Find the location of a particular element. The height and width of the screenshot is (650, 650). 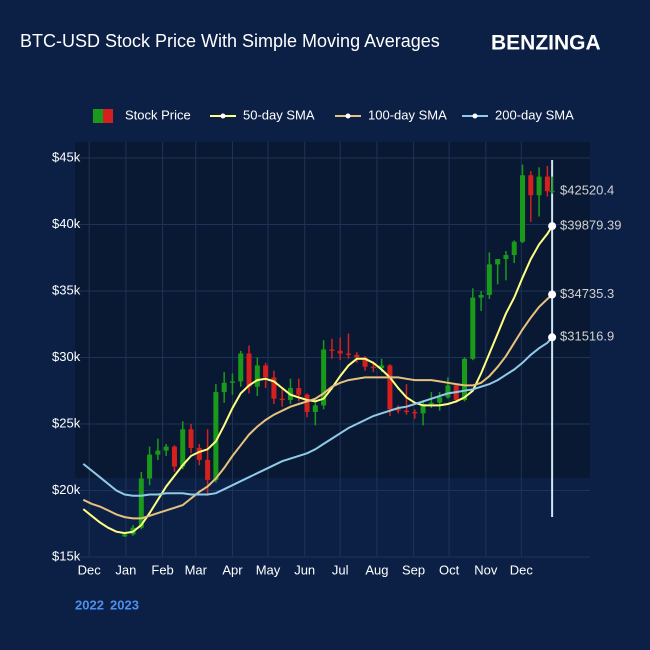

x-tick-label: Oct is located at coordinates (449, 569).